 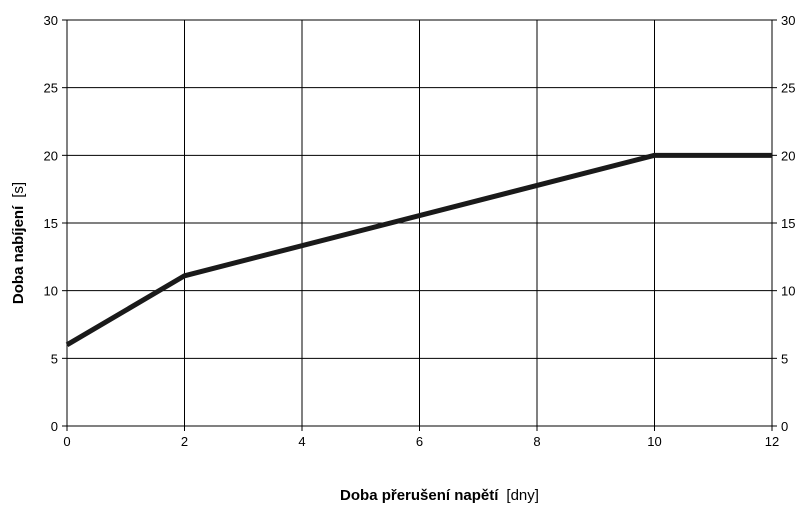 I want to click on x-axis-label: Doba přerušení napětí, so click(x=419, y=495).